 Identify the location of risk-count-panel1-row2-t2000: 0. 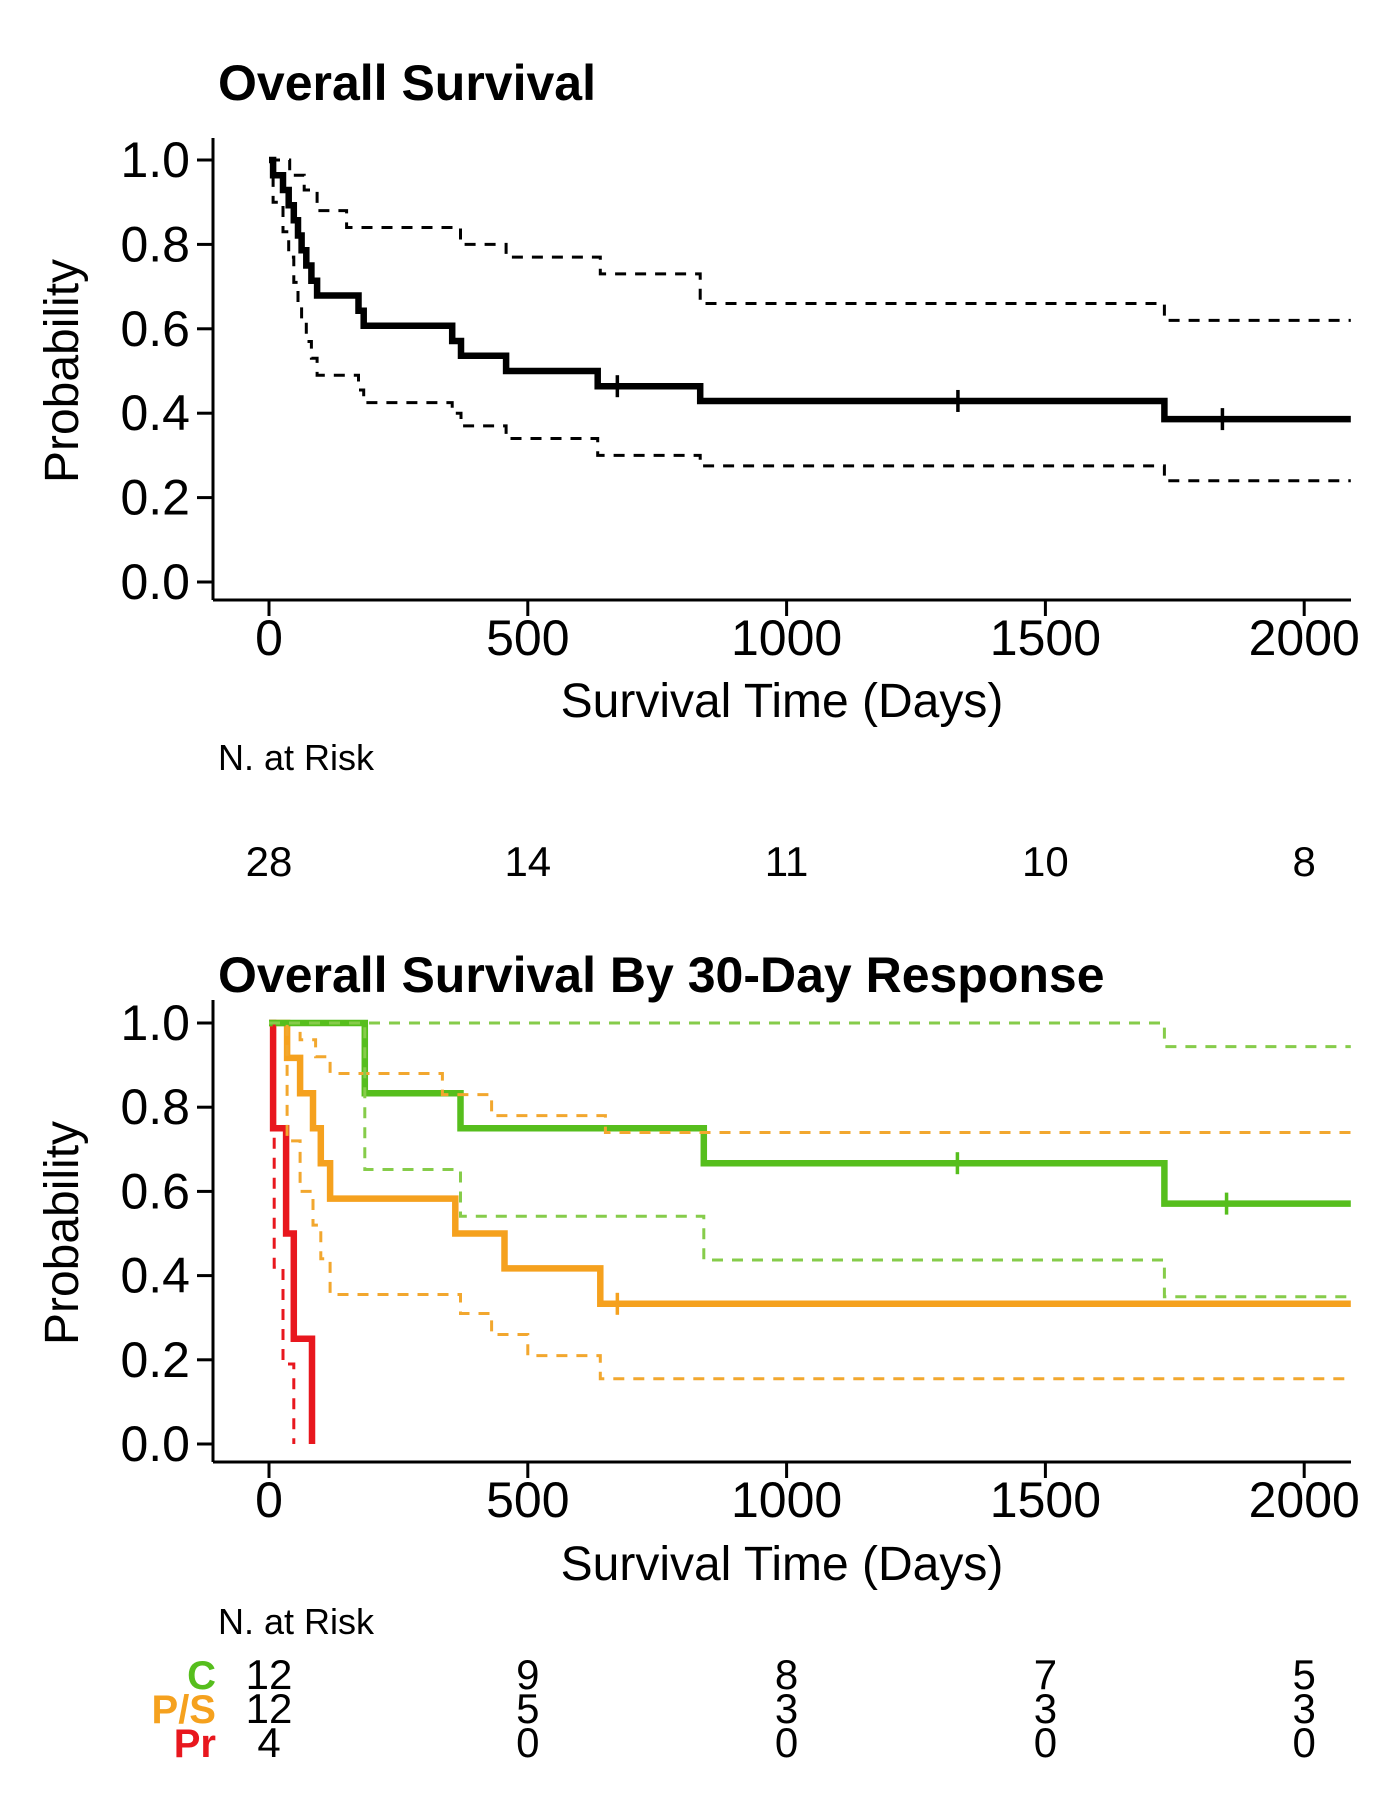
(1304, 1742).